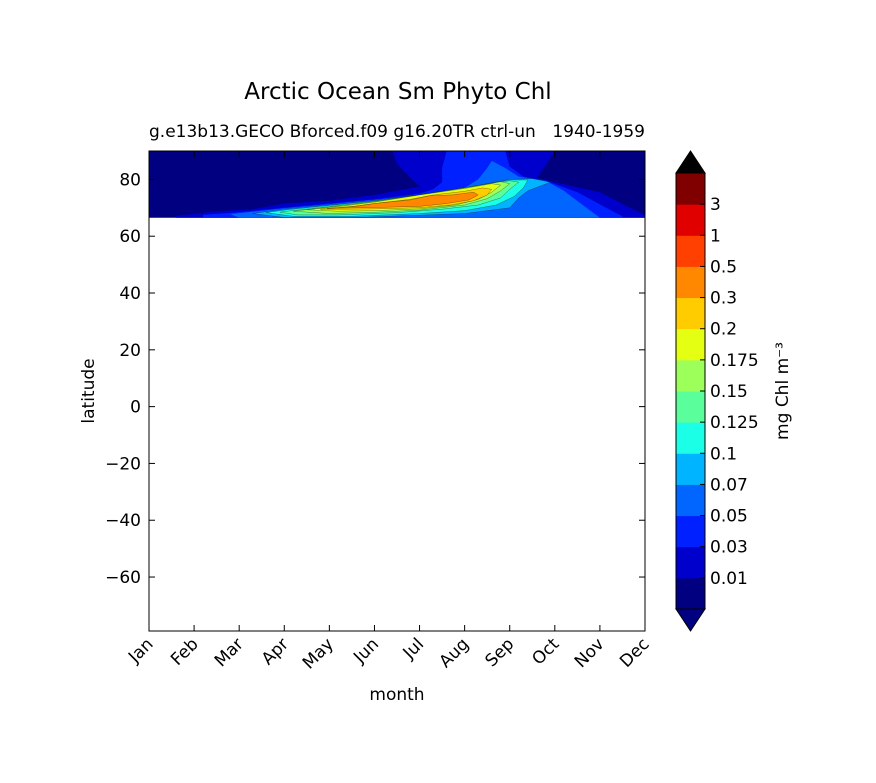 The width and height of the screenshot is (876, 783). I want to click on colorbar-tick-label: 0.15, so click(729, 392).